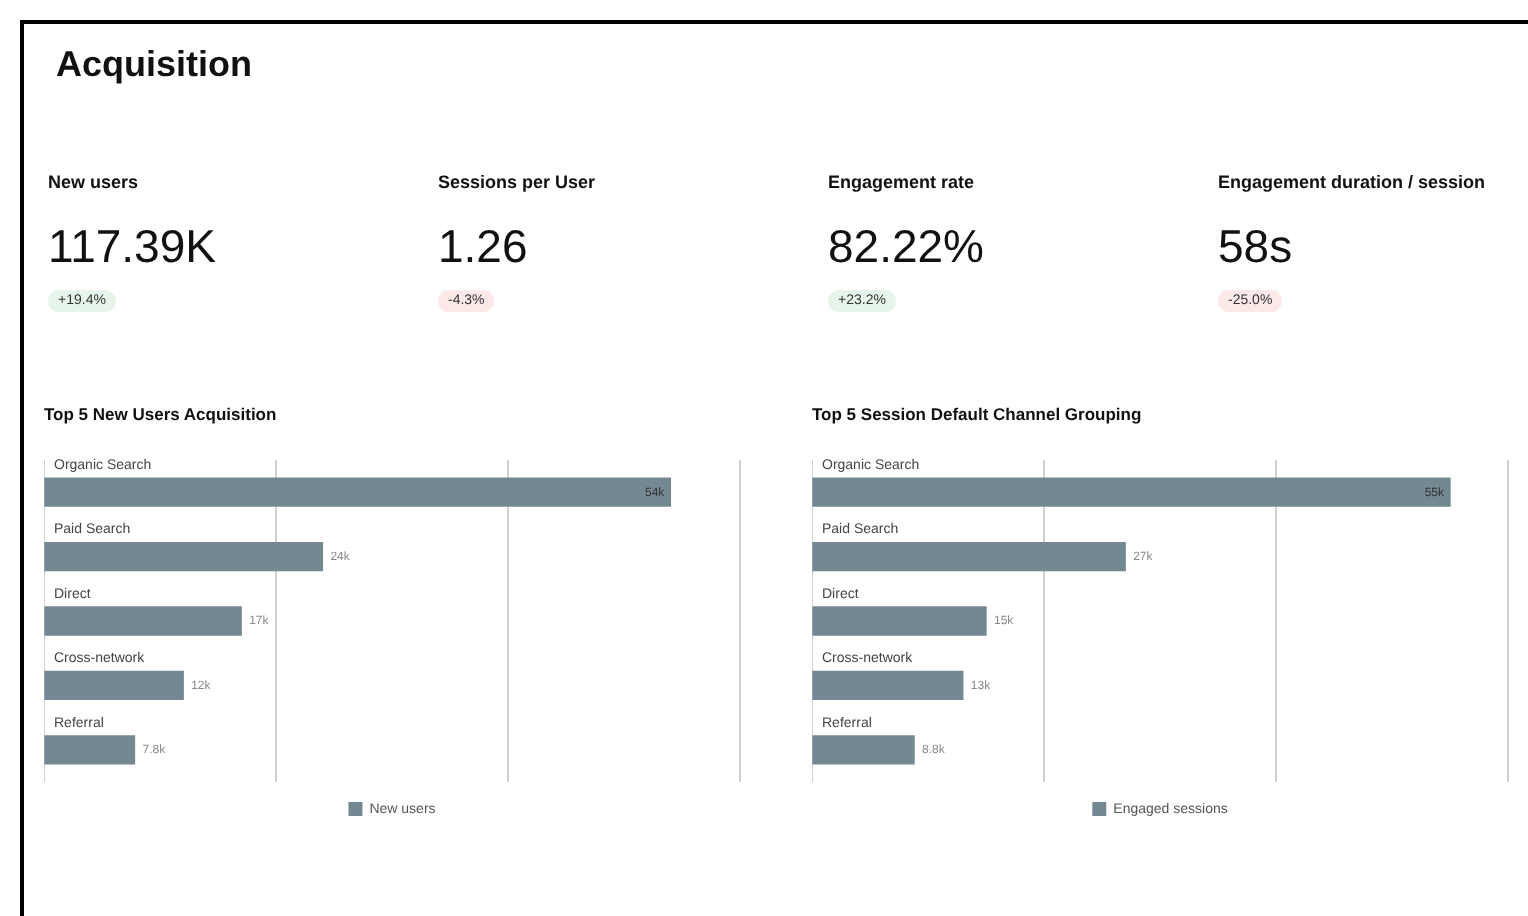  I want to click on category-label: New users, so click(94, 182).